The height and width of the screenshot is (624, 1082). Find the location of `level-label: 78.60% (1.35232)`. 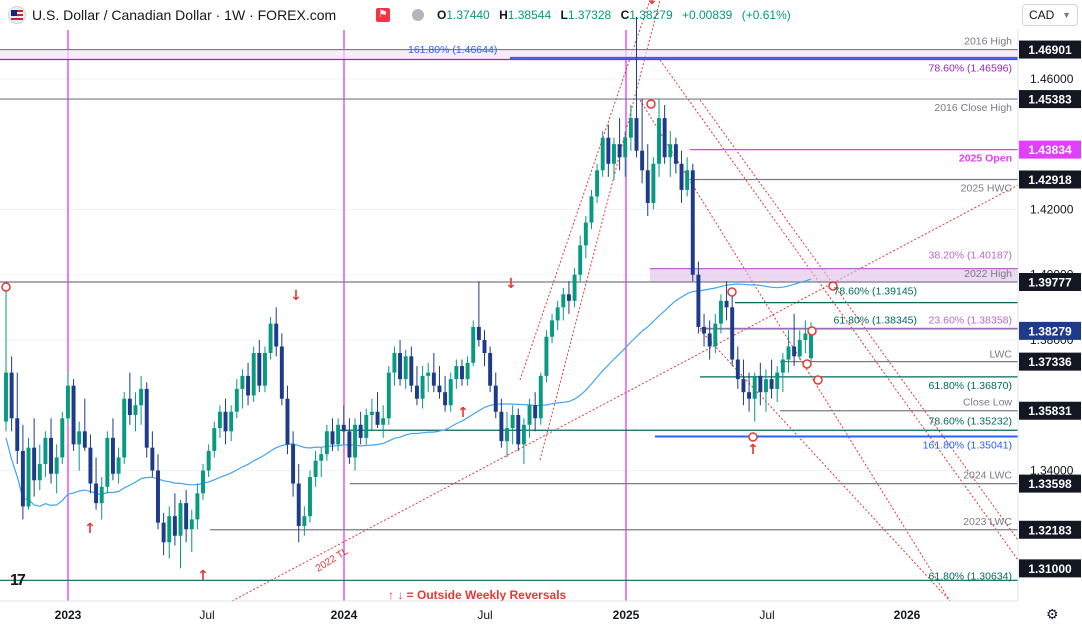

level-label: 78.60% (1.35232) is located at coordinates (970, 421).